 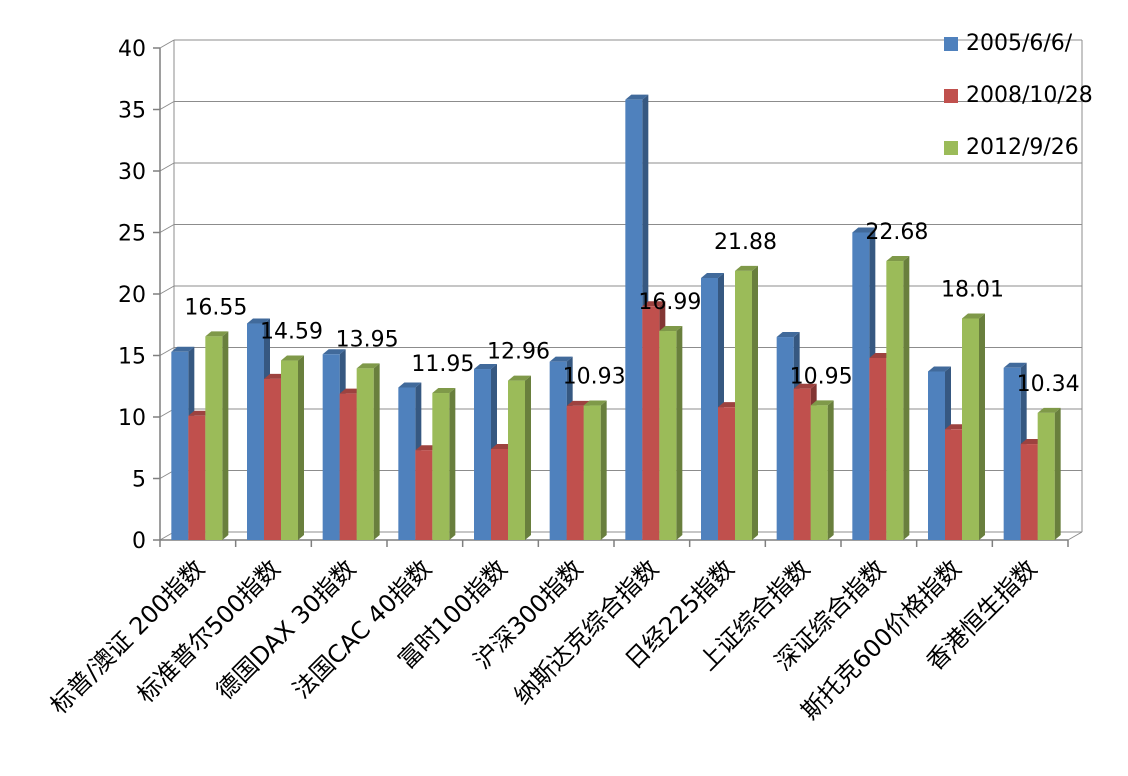 What do you see at coordinates (291, 332) in the screenshot?
I see `data-label-1: 14.59` at bounding box center [291, 332].